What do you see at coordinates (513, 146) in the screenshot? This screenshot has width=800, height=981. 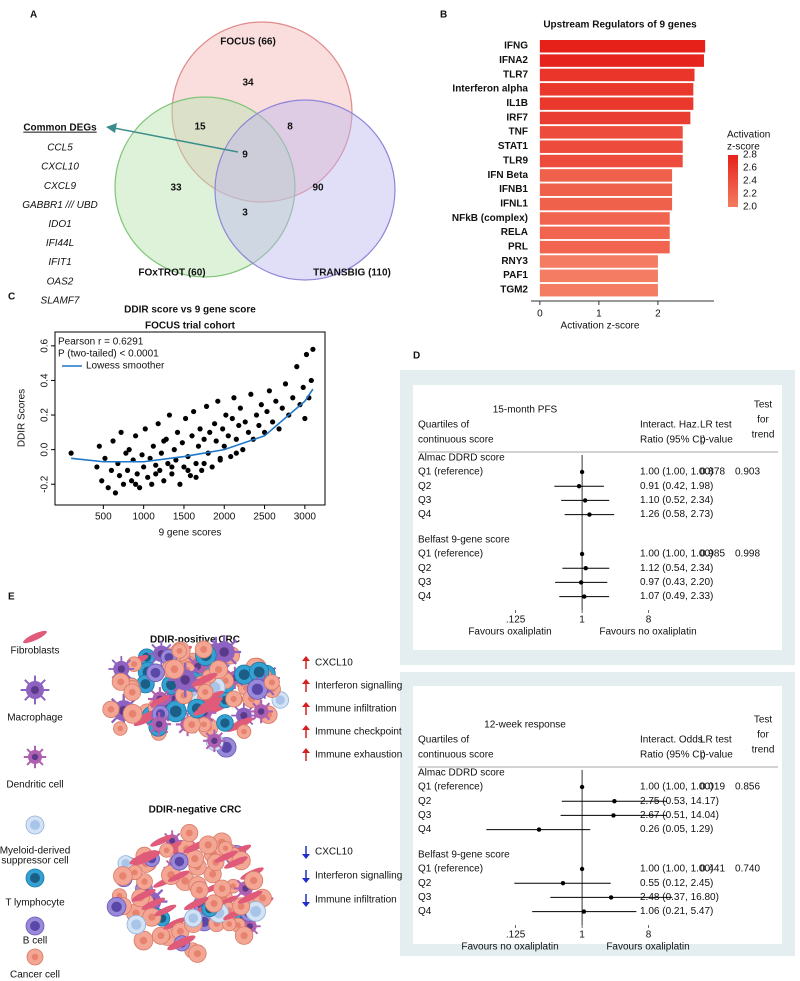 I see `category-label: STAT1` at bounding box center [513, 146].